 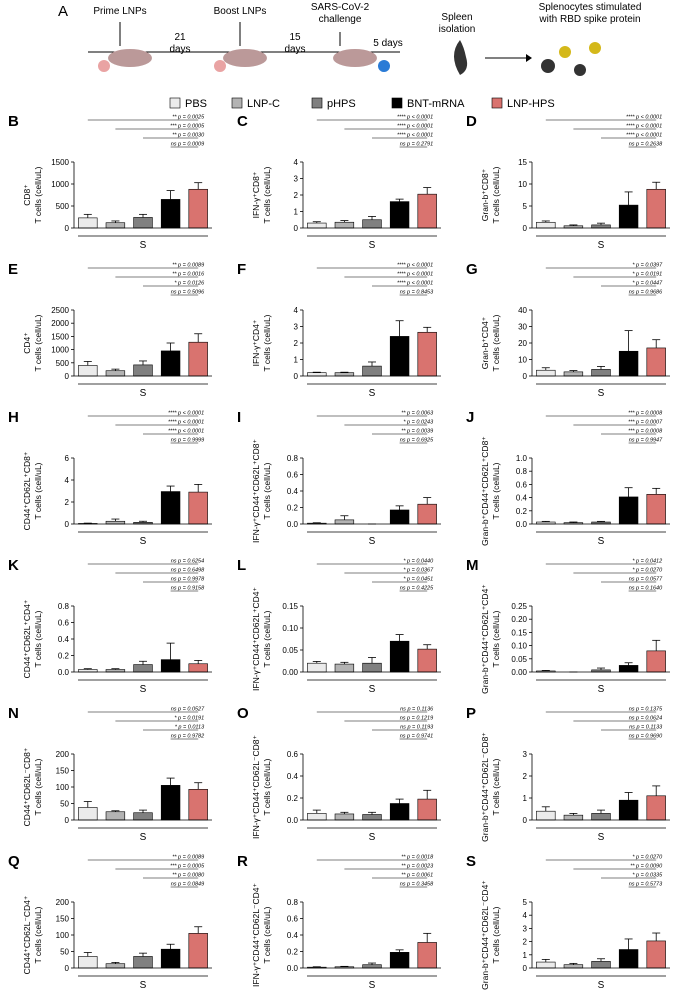 I want to click on significance-label: ** p = 0.0023, so click(x=417, y=867).